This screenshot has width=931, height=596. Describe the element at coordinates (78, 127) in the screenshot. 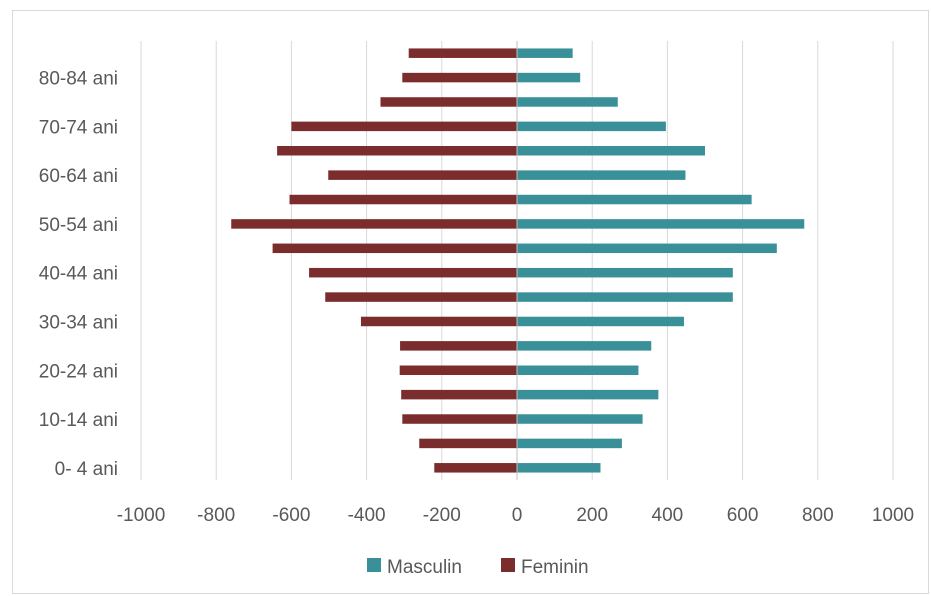

I see `y-tick-label: 70-74 ani` at that location.